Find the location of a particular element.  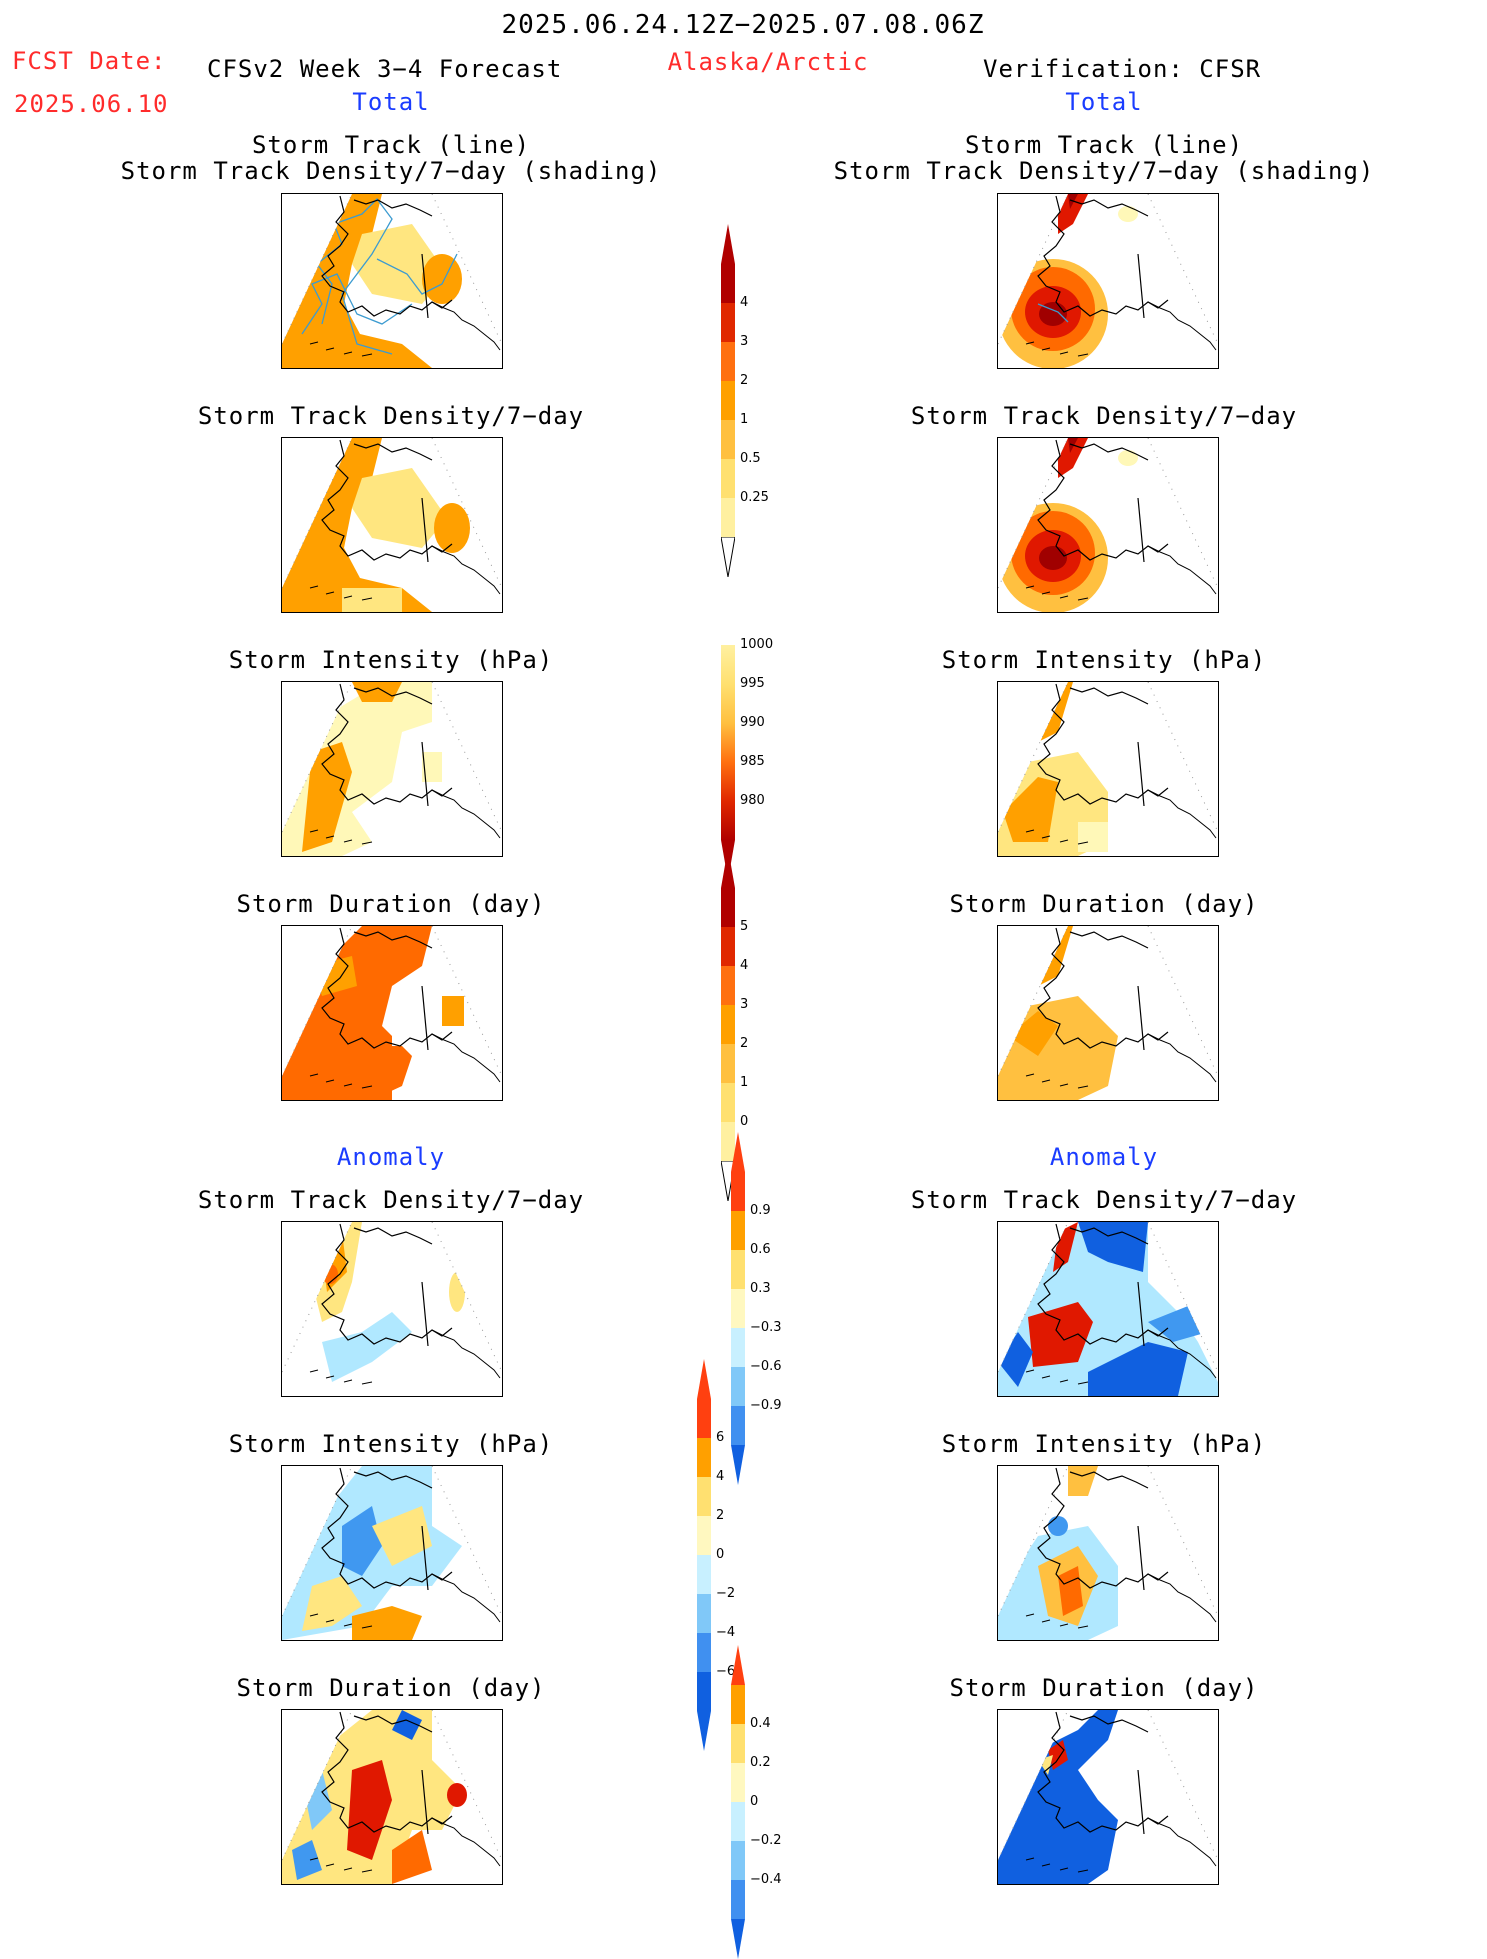

anomaly-label-left: Anomaly is located at coordinates (391, 1157).